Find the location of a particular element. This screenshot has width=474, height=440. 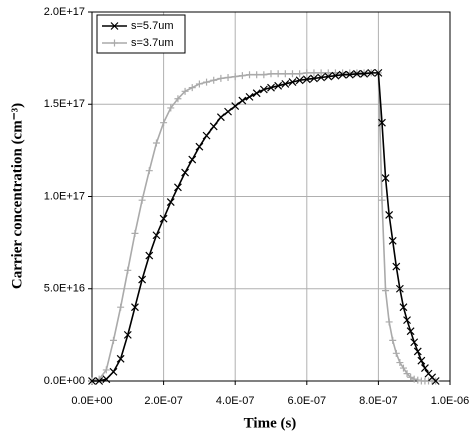

x-tick-label: 1.0E-06 is located at coordinates (450, 401).